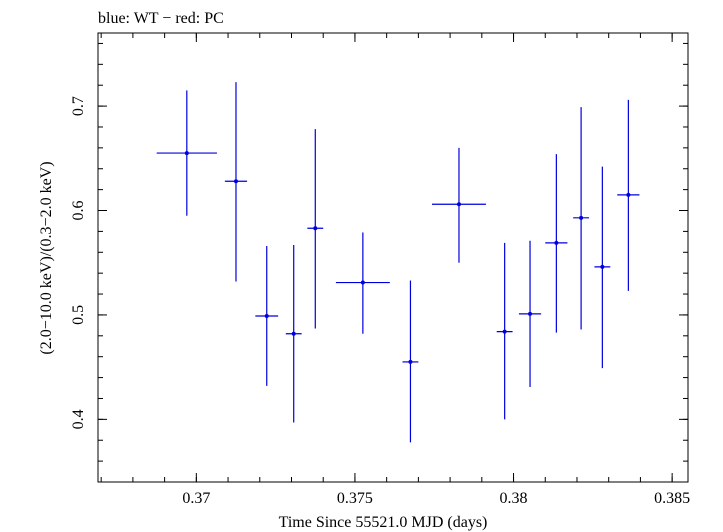 This screenshot has height=532, width=723. What do you see at coordinates (514, 498) in the screenshot?
I see `x-tick-label: 0.38` at bounding box center [514, 498].